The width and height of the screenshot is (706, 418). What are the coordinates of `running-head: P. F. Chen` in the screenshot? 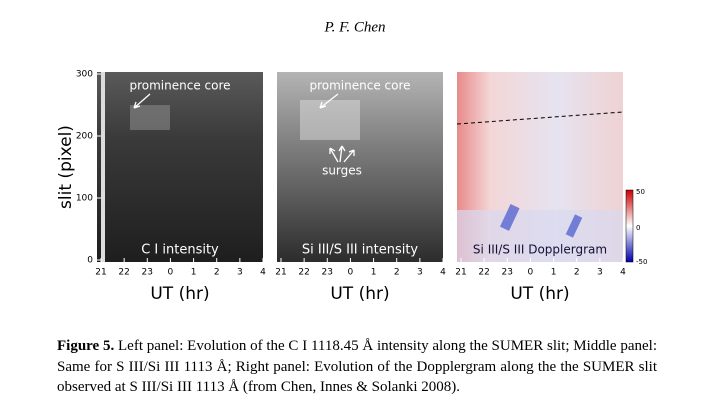 It's located at (354, 27).